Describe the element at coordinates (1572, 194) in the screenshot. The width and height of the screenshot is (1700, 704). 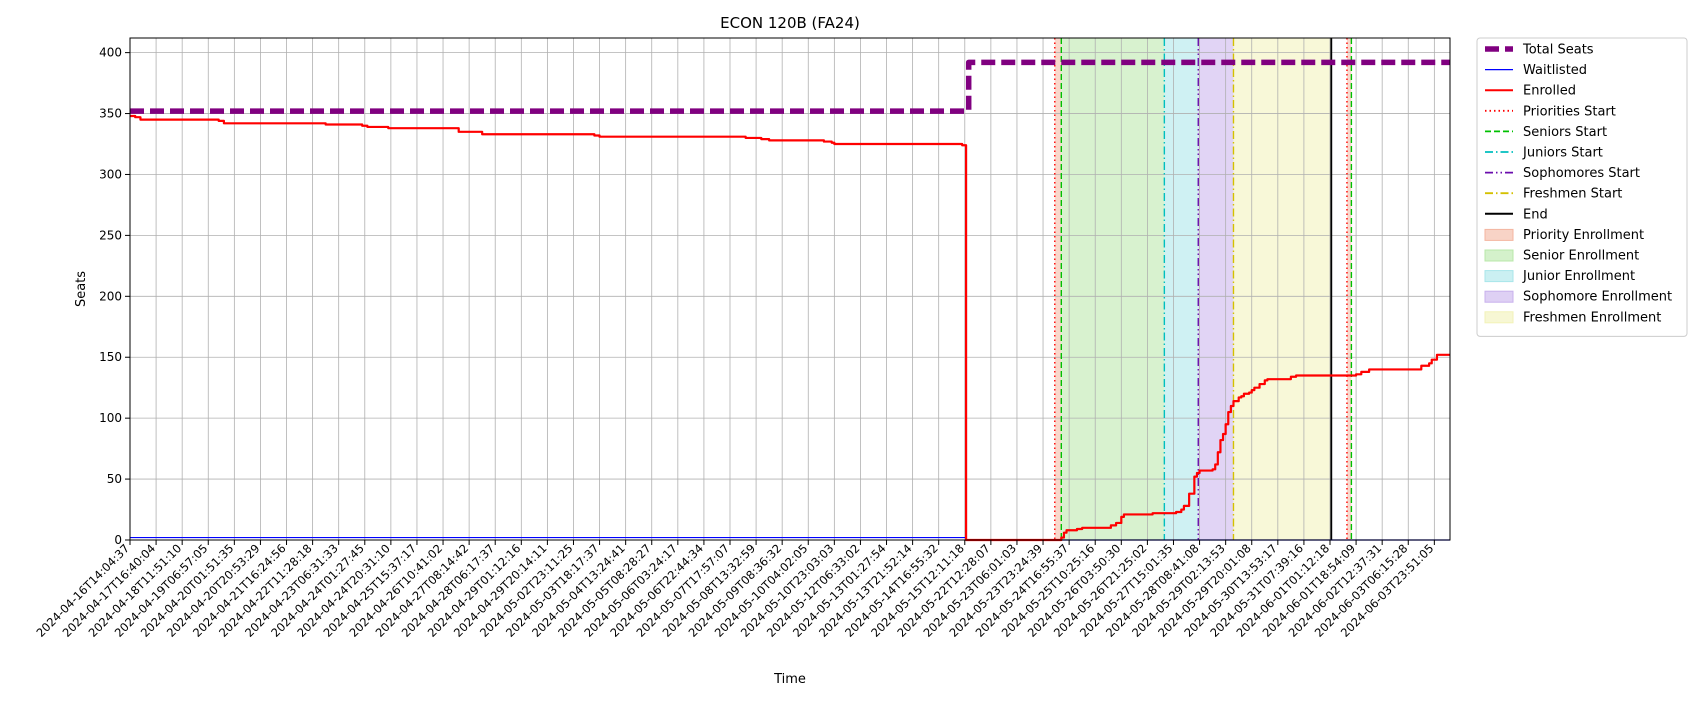
I see `legend-label: Freshmen Start` at that location.